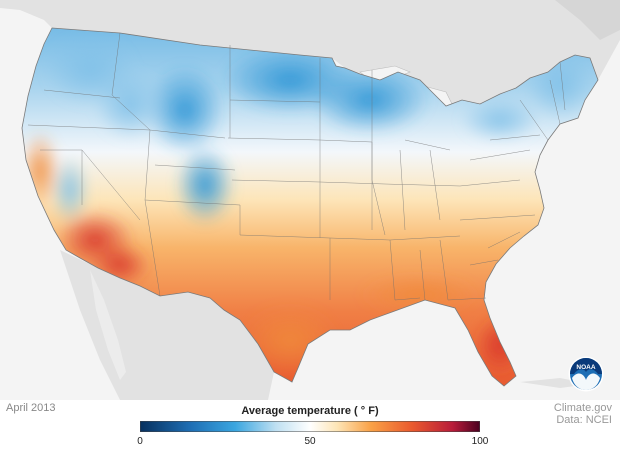 The image size is (620, 450). I want to click on credit-block: Climate.gov Data: NCEI, so click(583, 414).